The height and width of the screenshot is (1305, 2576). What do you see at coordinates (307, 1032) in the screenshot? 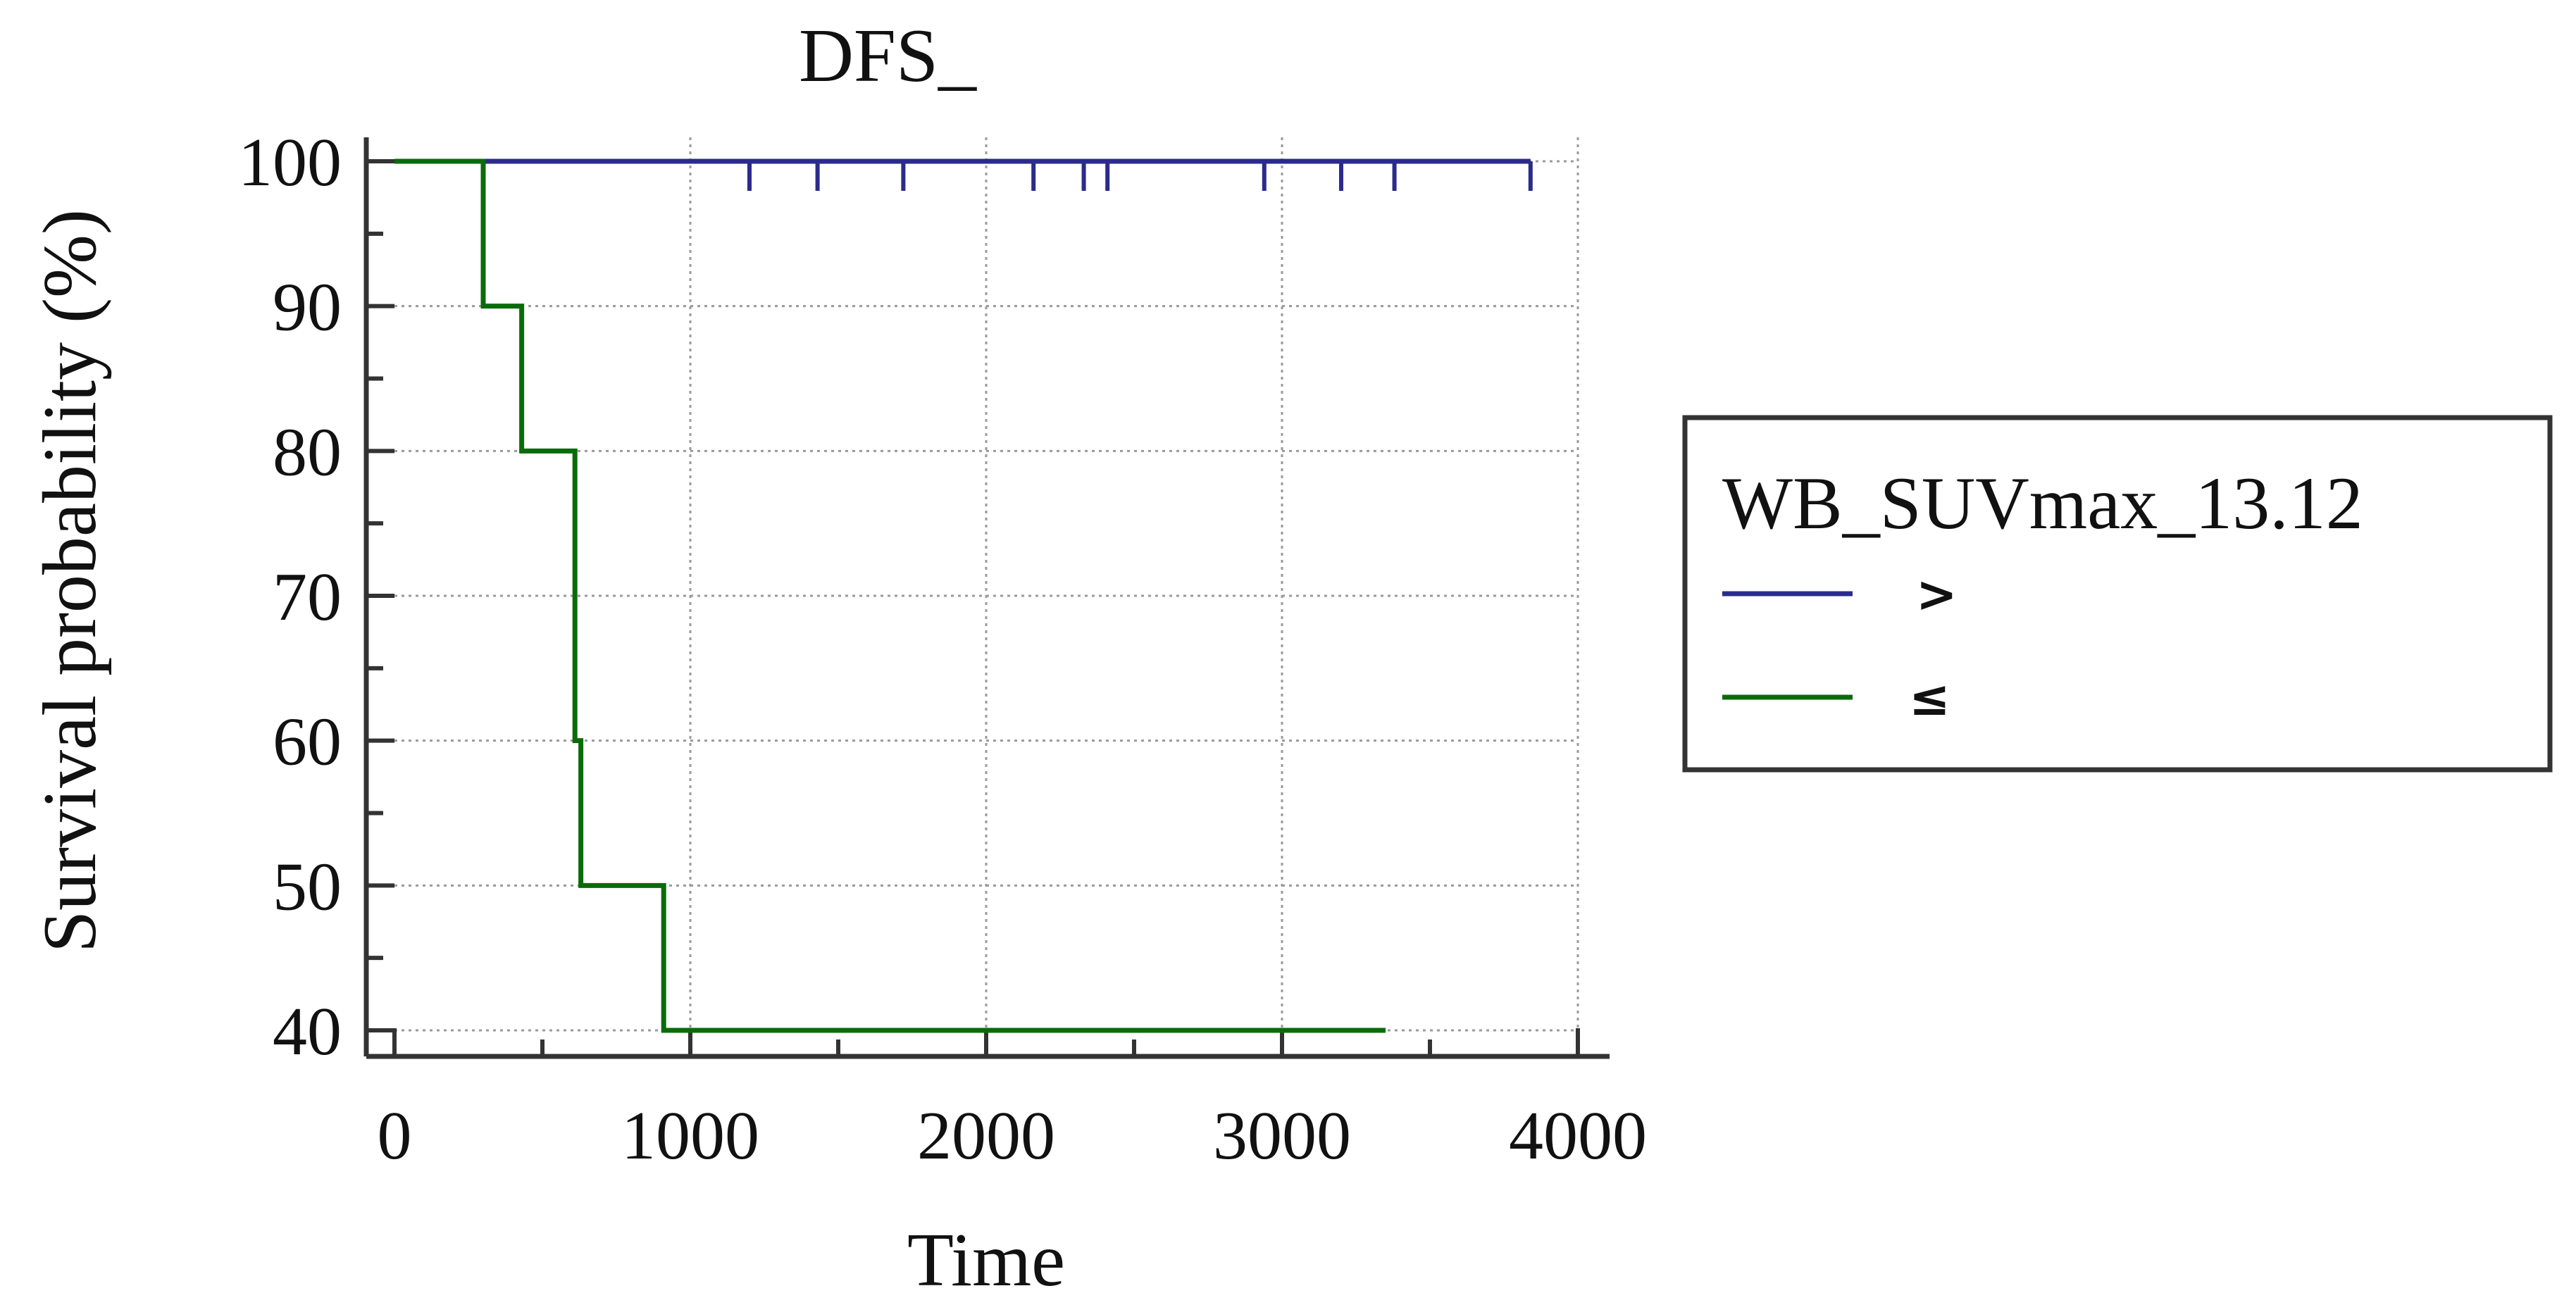
I see `y-tick-label: 40` at bounding box center [307, 1032].